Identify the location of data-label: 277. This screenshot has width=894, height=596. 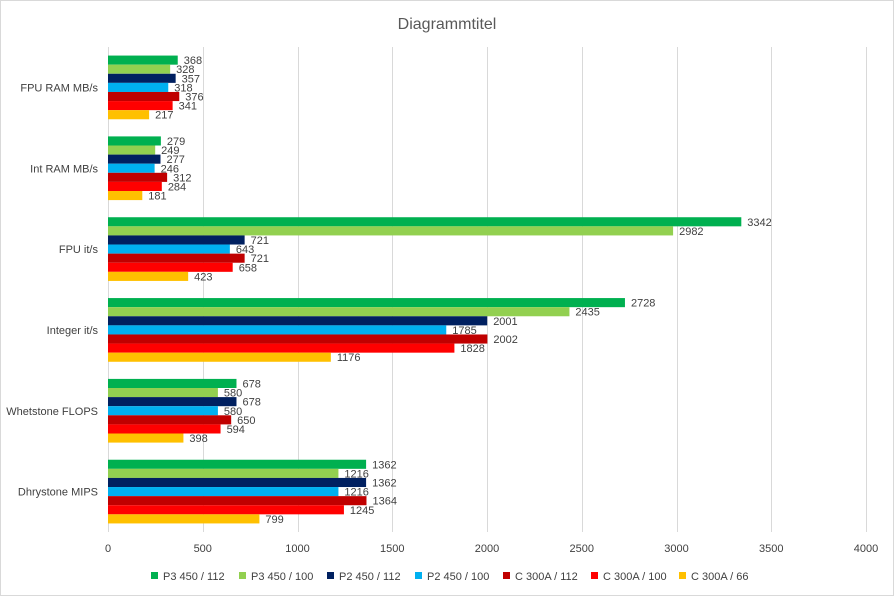
(175, 160).